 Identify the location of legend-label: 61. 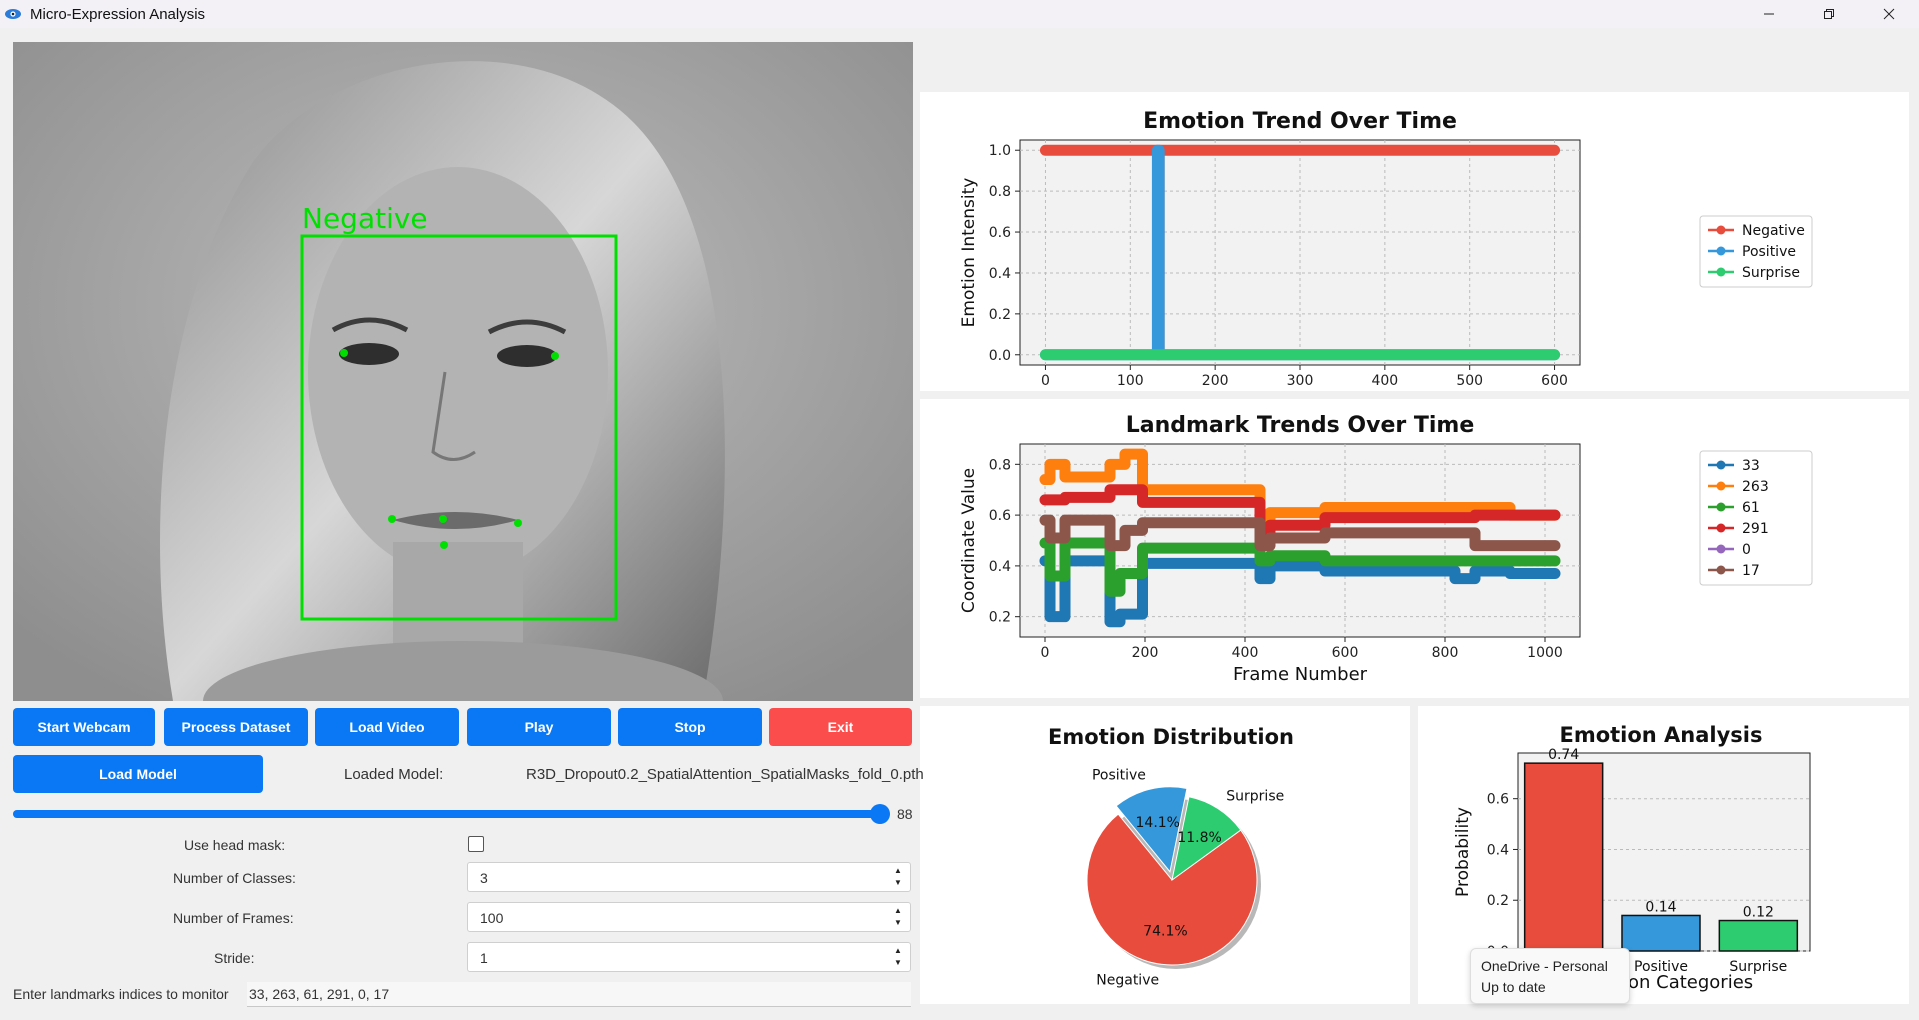
(1751, 508).